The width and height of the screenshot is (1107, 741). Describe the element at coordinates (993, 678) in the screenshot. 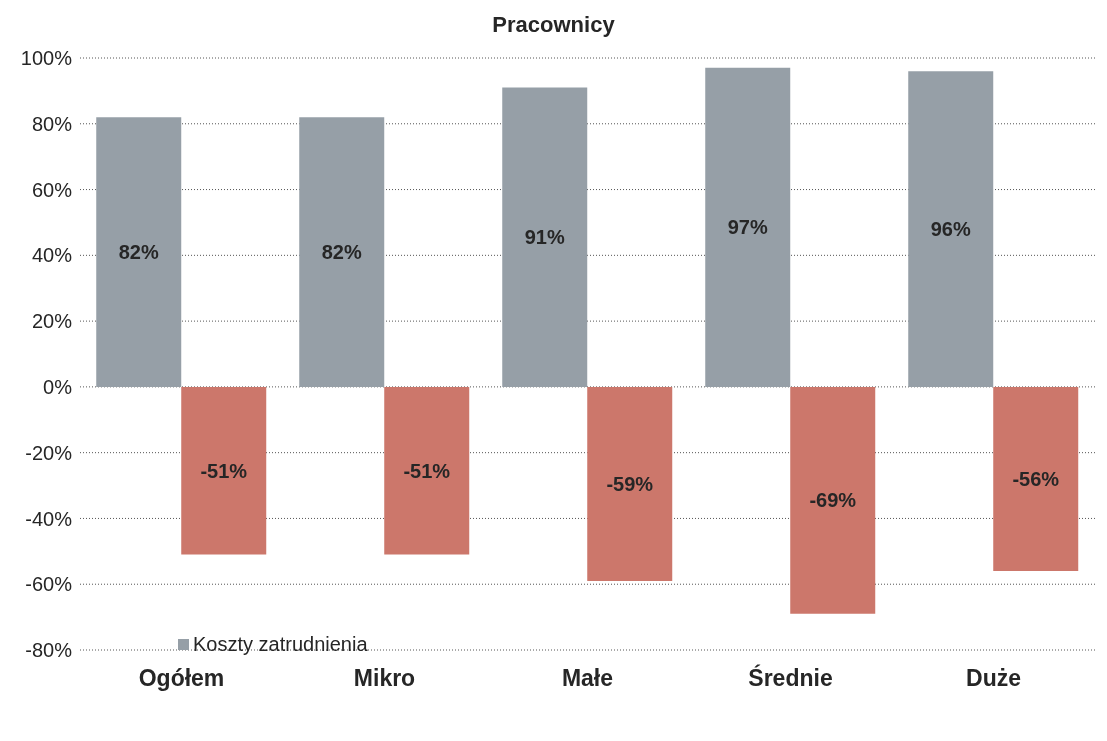

I see `x-tick-label: Duże` at that location.